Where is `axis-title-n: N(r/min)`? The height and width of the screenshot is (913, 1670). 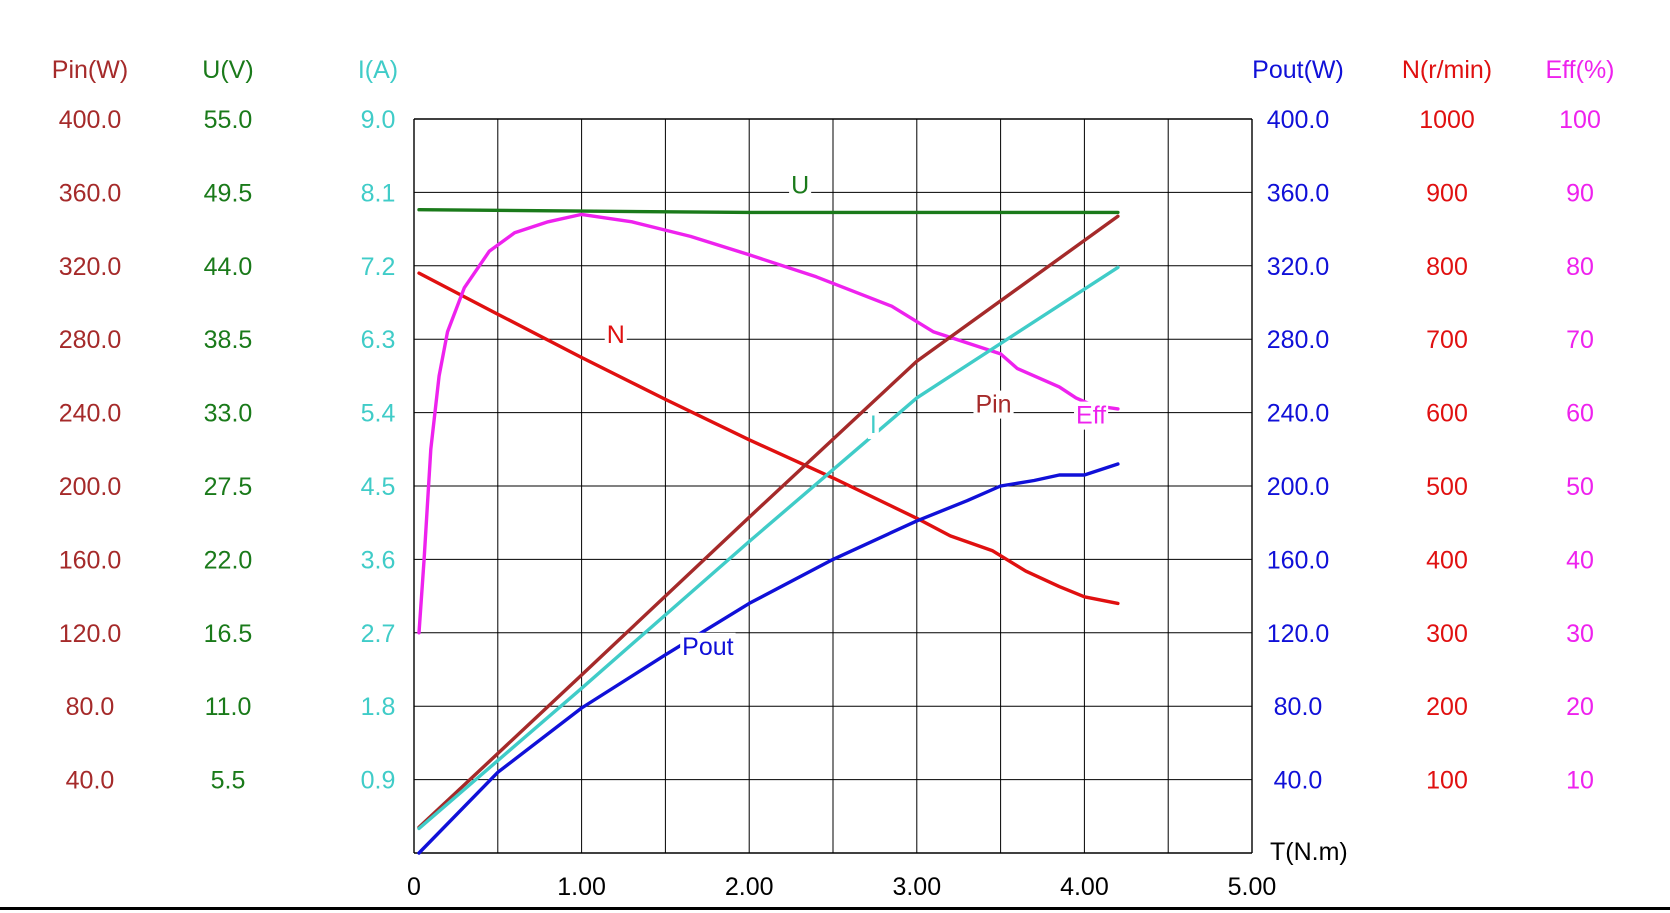 axis-title-n: N(r/min) is located at coordinates (1447, 70).